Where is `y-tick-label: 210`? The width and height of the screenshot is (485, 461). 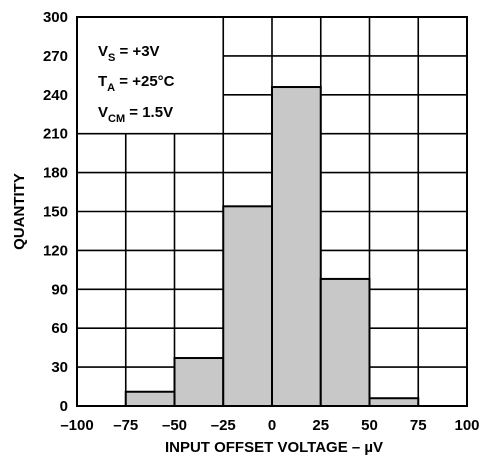 y-tick-label: 210 is located at coordinates (55, 134).